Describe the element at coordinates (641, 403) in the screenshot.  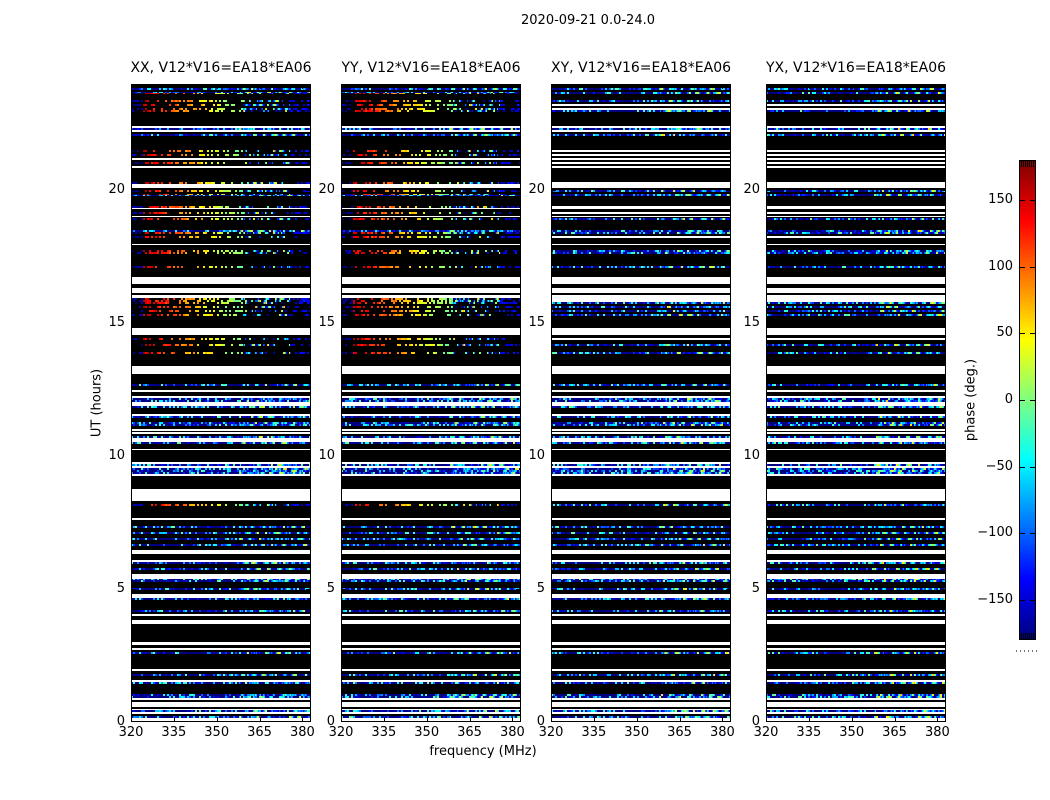
I see `heatmap-panel-xy` at that location.